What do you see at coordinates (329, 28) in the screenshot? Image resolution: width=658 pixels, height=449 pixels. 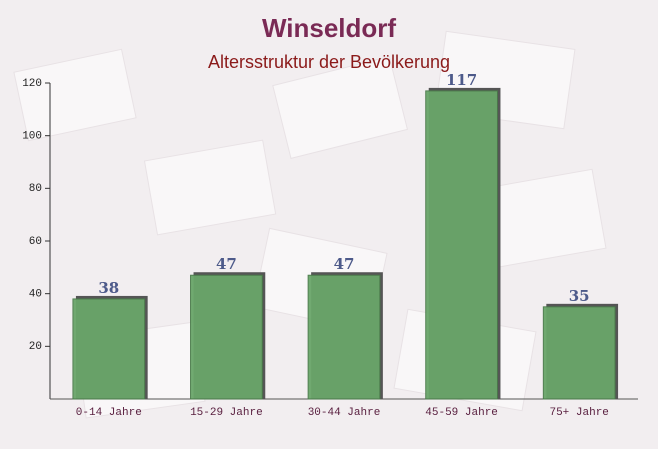 I see `chart-title: Winseldorf` at bounding box center [329, 28].